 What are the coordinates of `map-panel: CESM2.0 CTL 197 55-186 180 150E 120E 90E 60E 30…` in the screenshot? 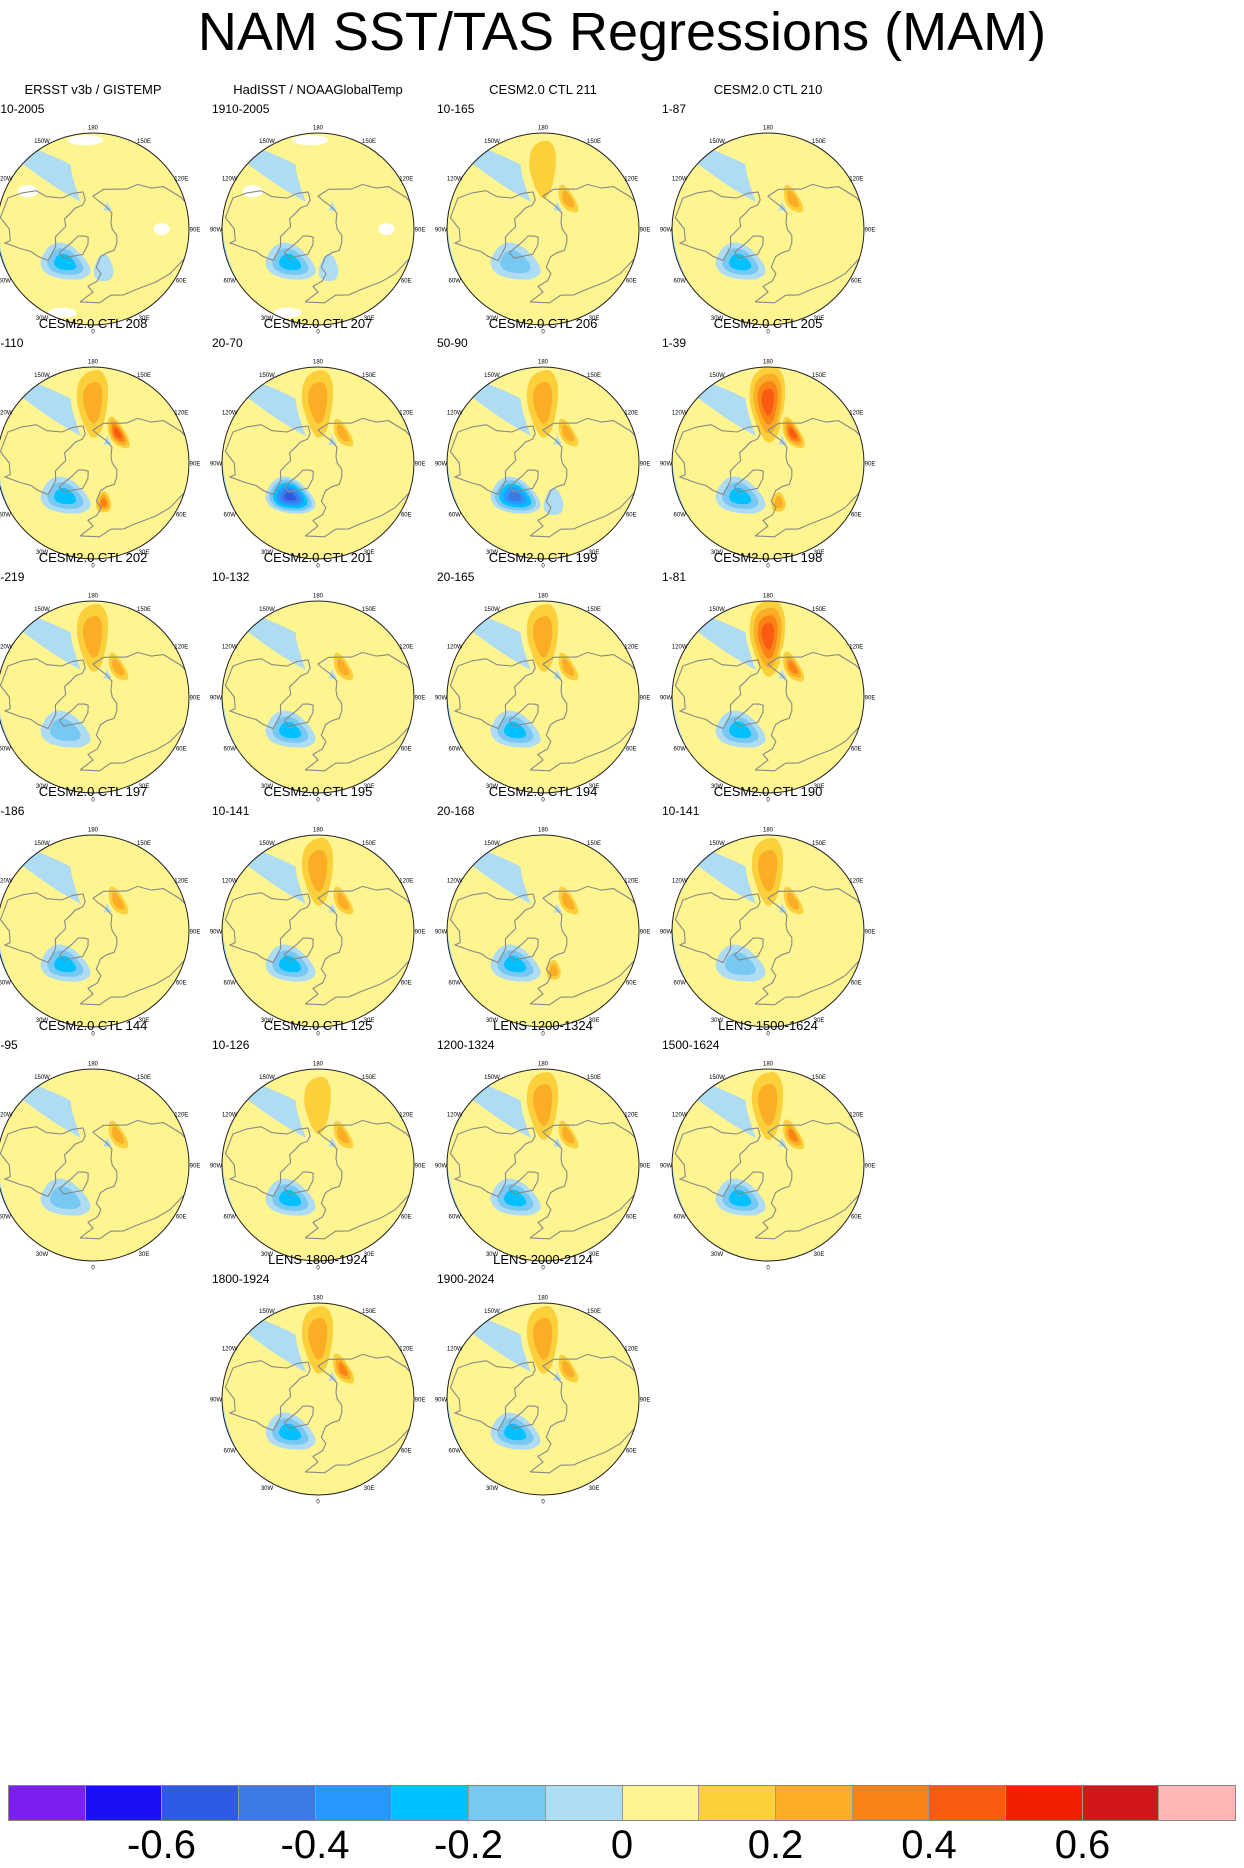 It's located at (120, 919).